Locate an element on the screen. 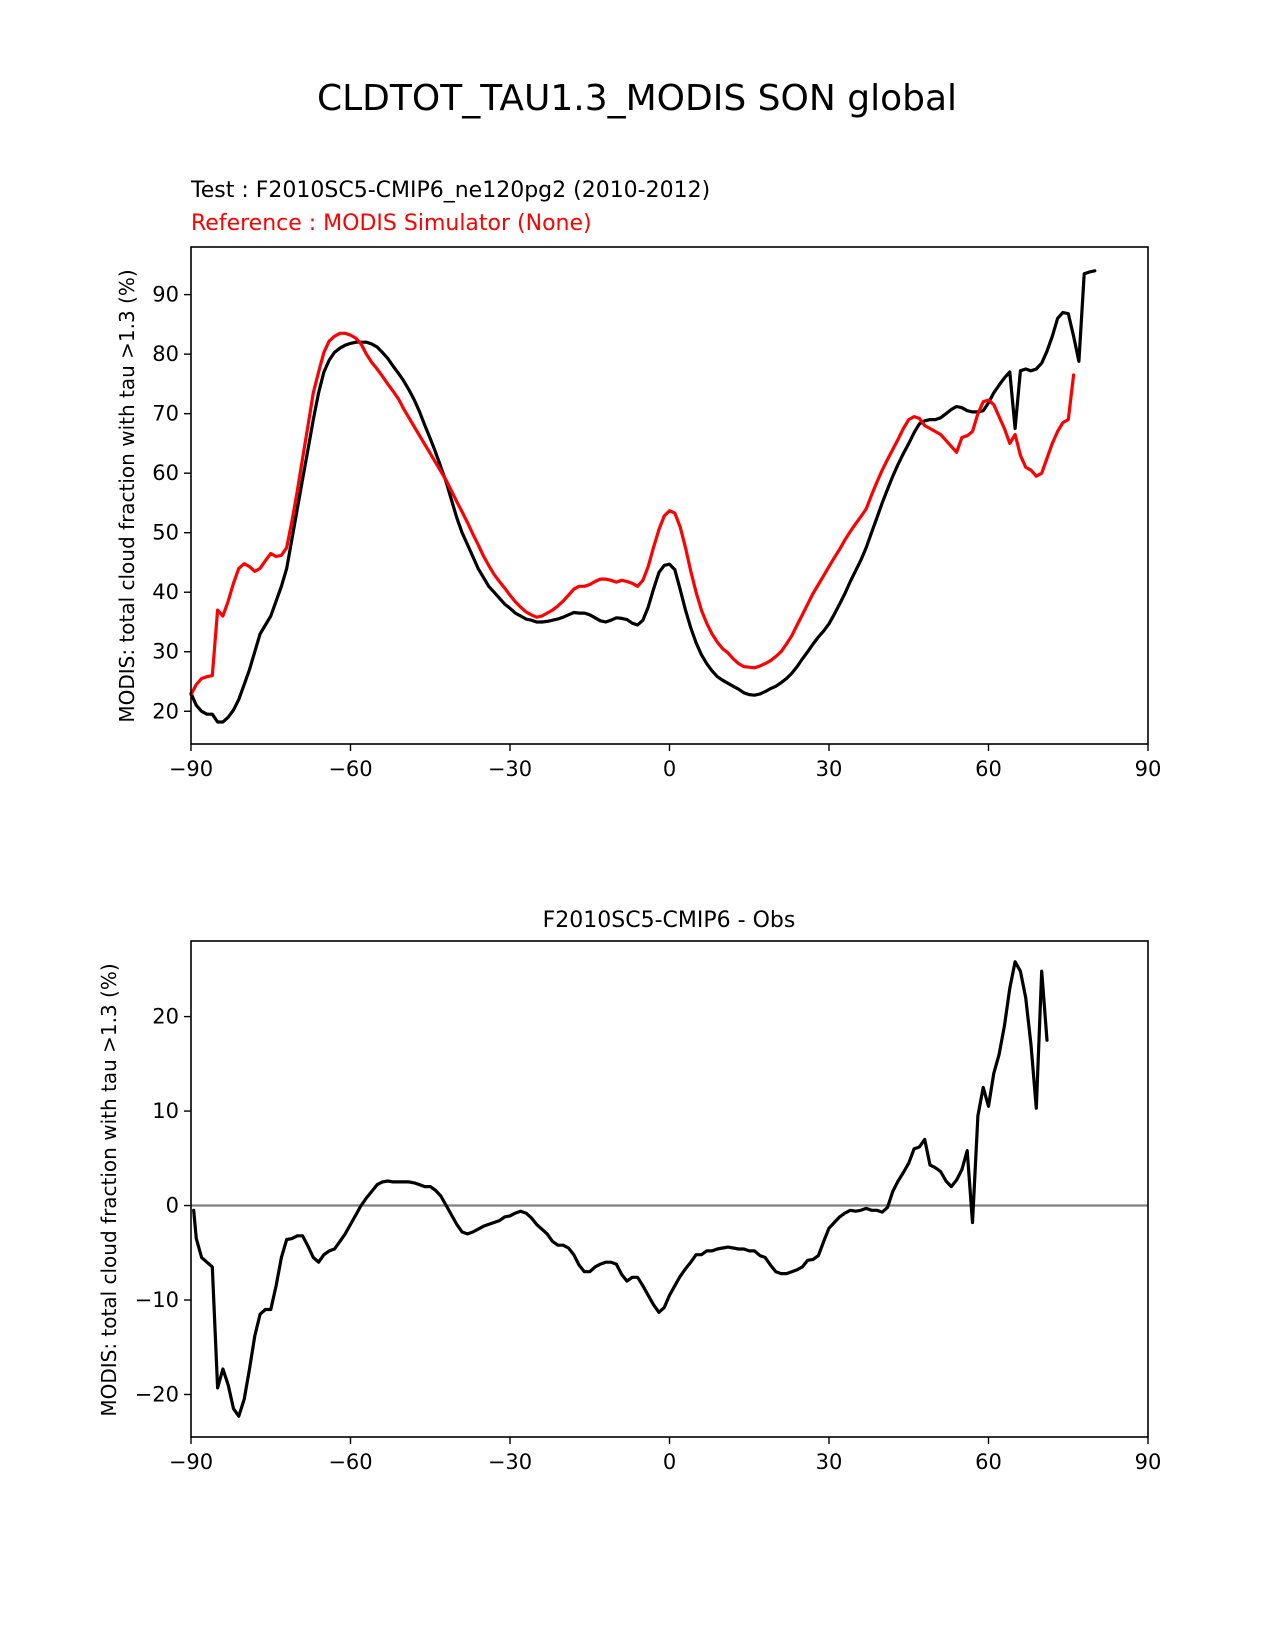 The image size is (1275, 1650). top-y-tick-label: 40 is located at coordinates (165, 592).